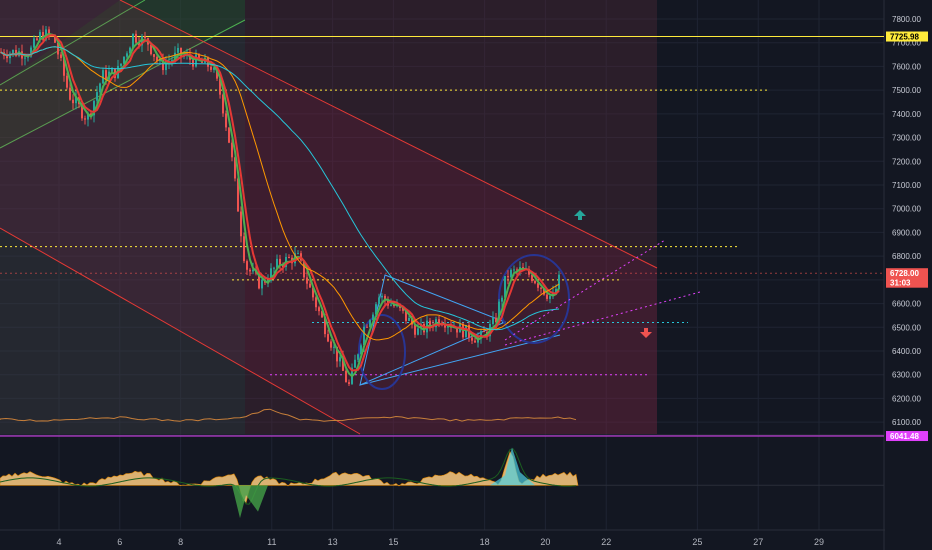 The height and width of the screenshot is (550, 932). I want to click on arrow-up-marker, so click(580, 215).